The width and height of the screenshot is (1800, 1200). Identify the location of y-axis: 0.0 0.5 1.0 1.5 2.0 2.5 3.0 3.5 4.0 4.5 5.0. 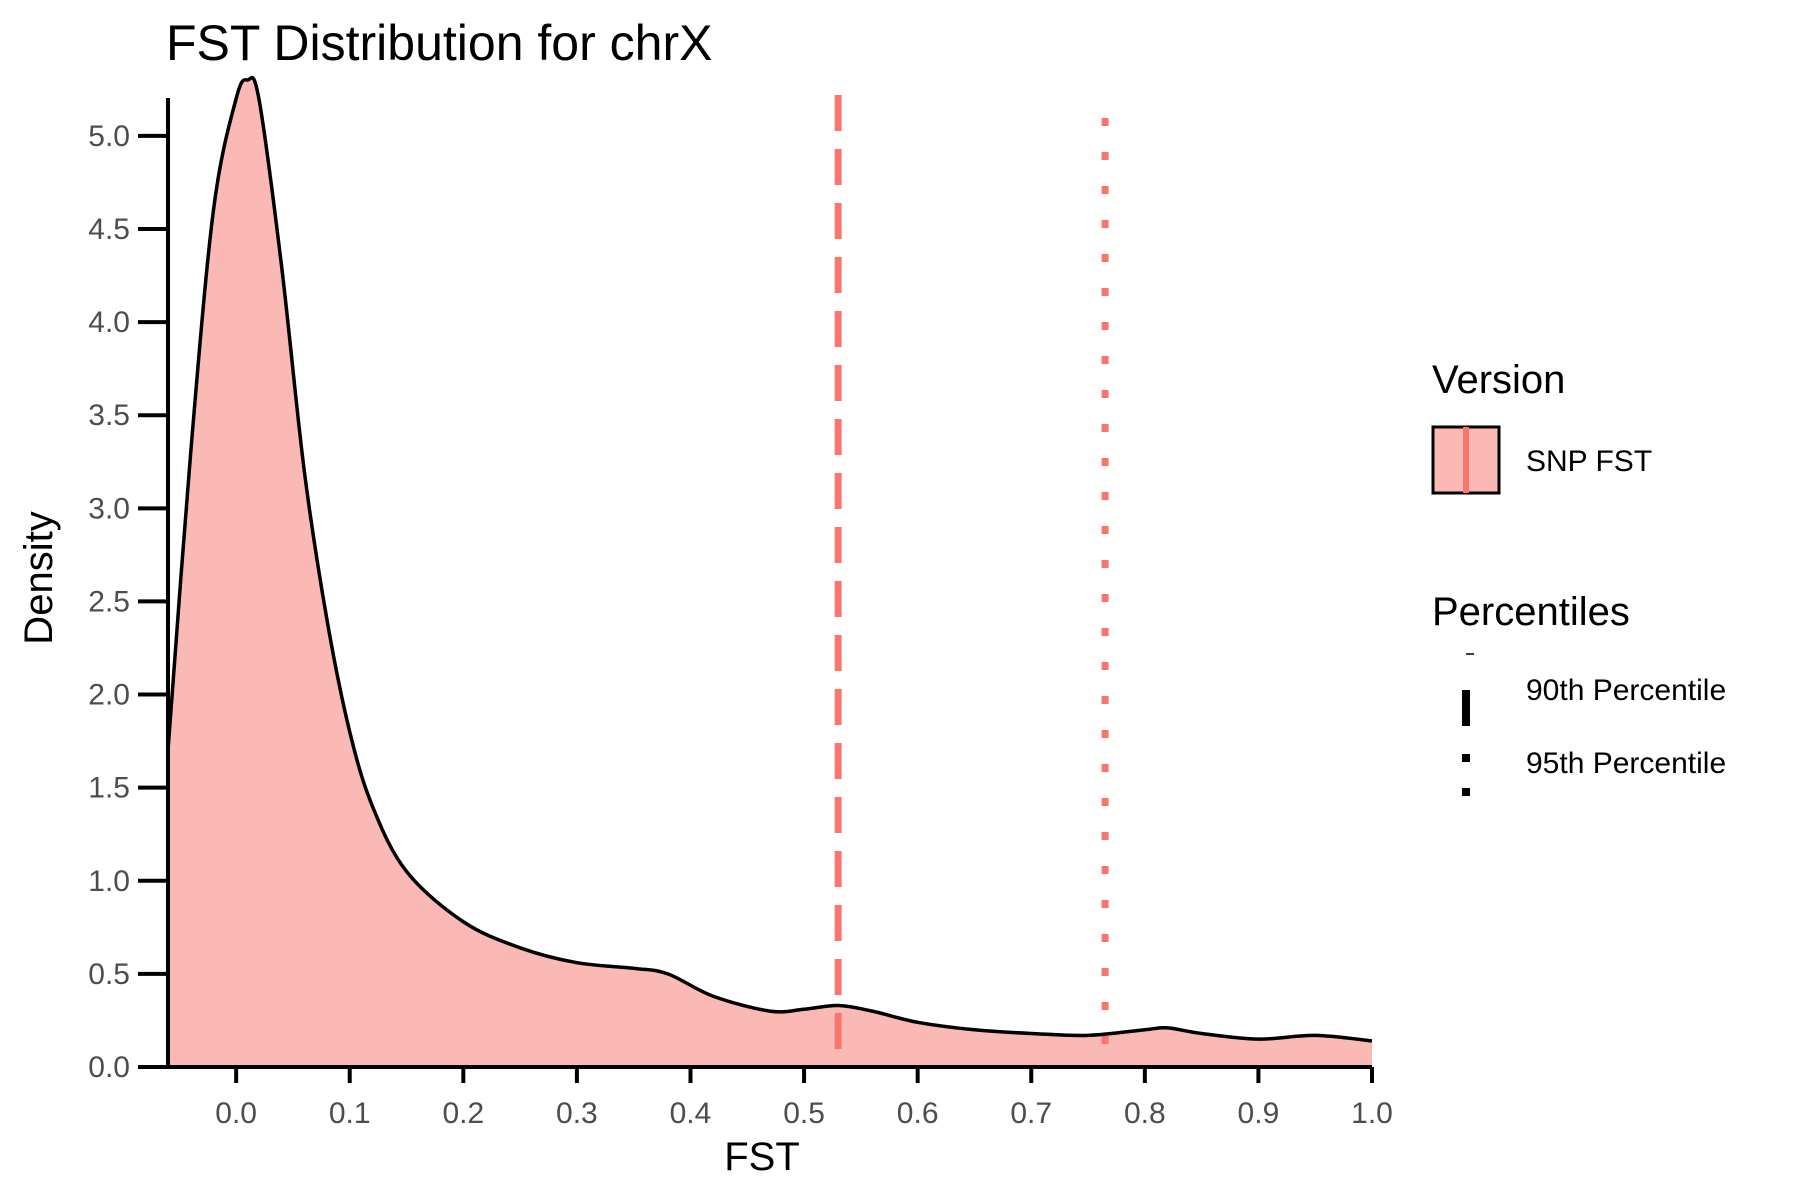
(129, 591).